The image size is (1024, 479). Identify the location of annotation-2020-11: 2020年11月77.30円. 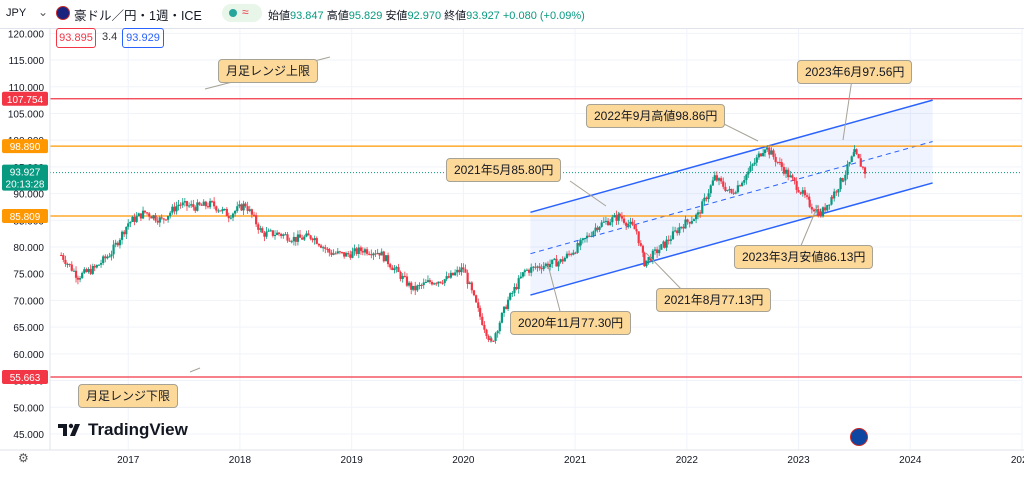
(571, 323).